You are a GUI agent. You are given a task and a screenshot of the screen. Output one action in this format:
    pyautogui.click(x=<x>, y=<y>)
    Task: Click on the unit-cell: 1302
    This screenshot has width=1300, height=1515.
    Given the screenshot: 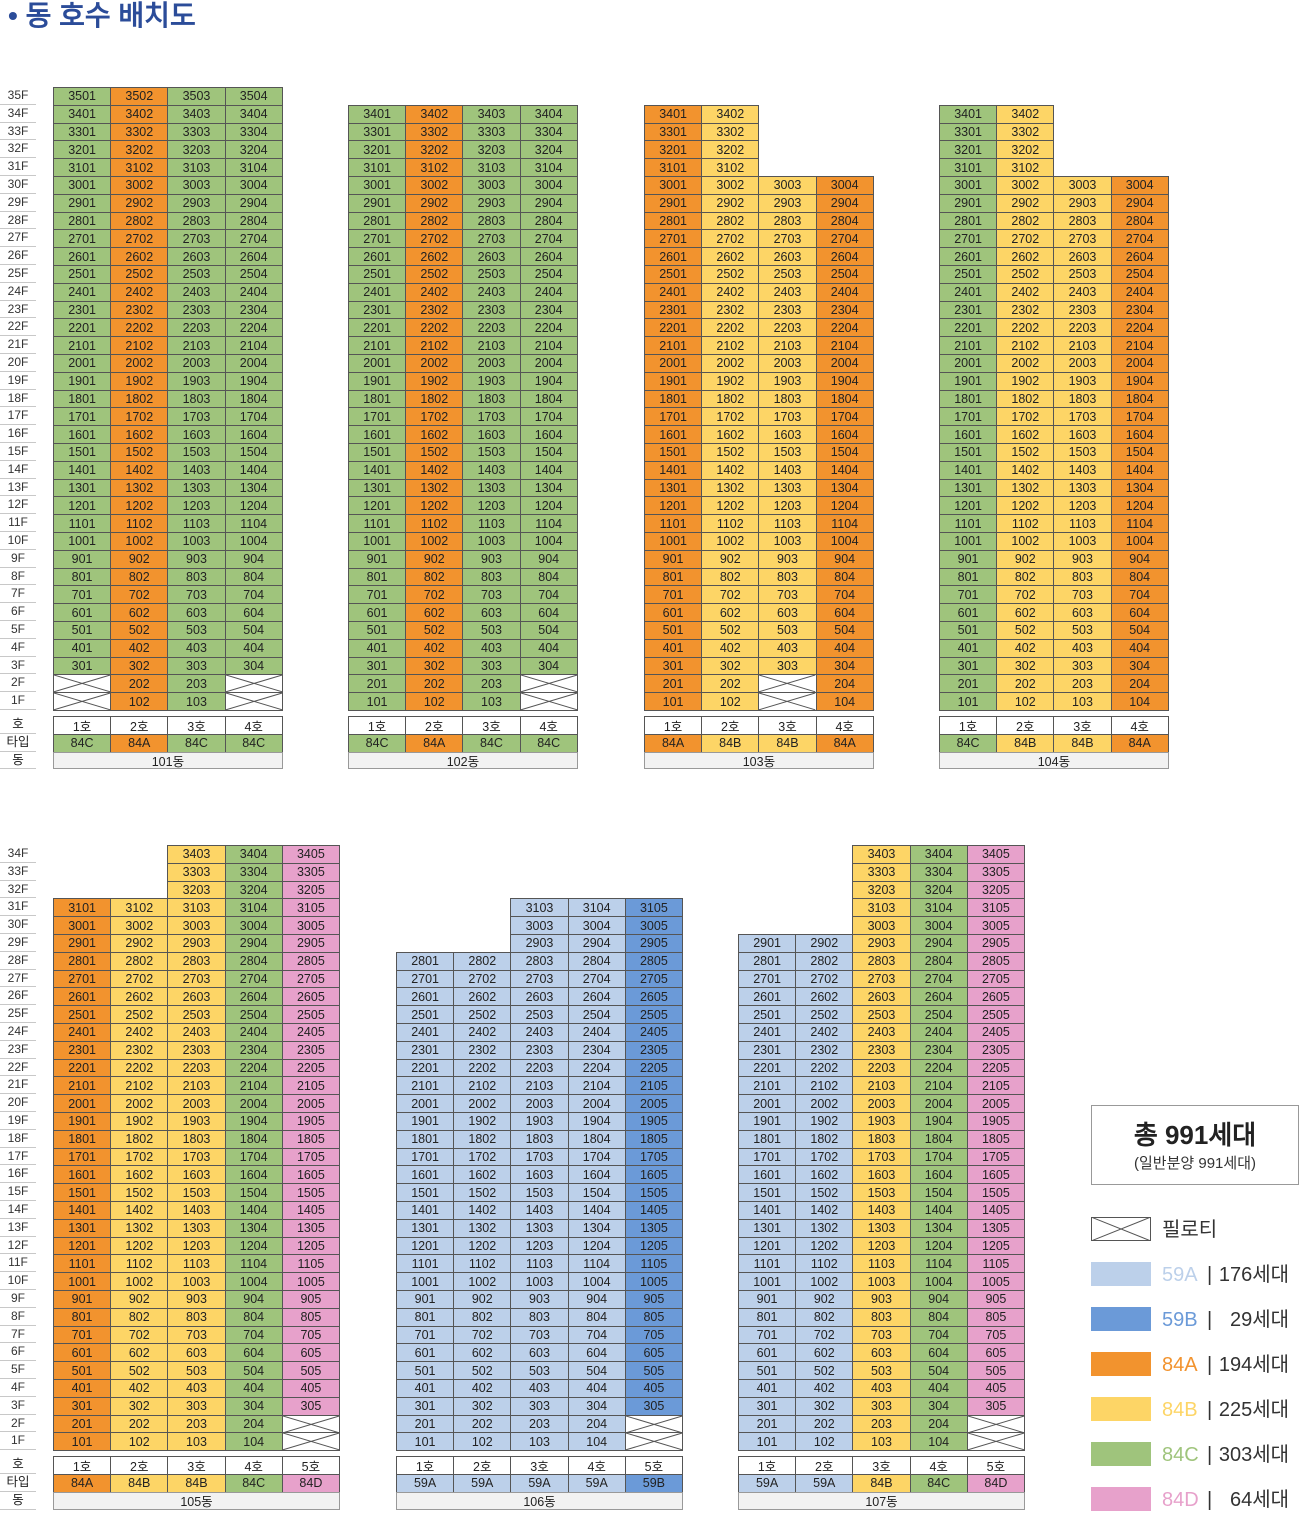 What is the action you would take?
    pyautogui.click(x=730, y=488)
    